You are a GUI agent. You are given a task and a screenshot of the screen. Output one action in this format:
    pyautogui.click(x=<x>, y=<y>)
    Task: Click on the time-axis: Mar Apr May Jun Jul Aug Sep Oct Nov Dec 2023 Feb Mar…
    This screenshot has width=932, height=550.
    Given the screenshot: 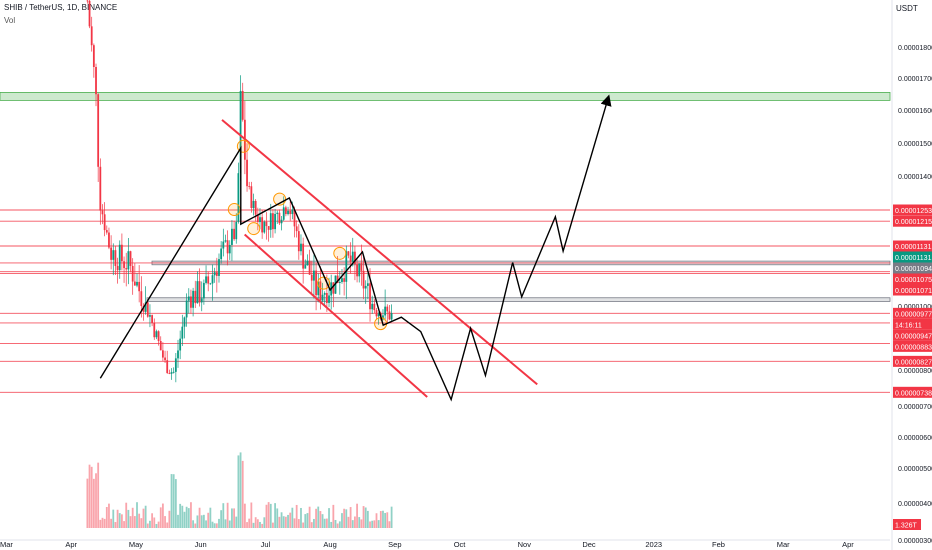 What is the action you would take?
    pyautogui.click(x=445, y=544)
    